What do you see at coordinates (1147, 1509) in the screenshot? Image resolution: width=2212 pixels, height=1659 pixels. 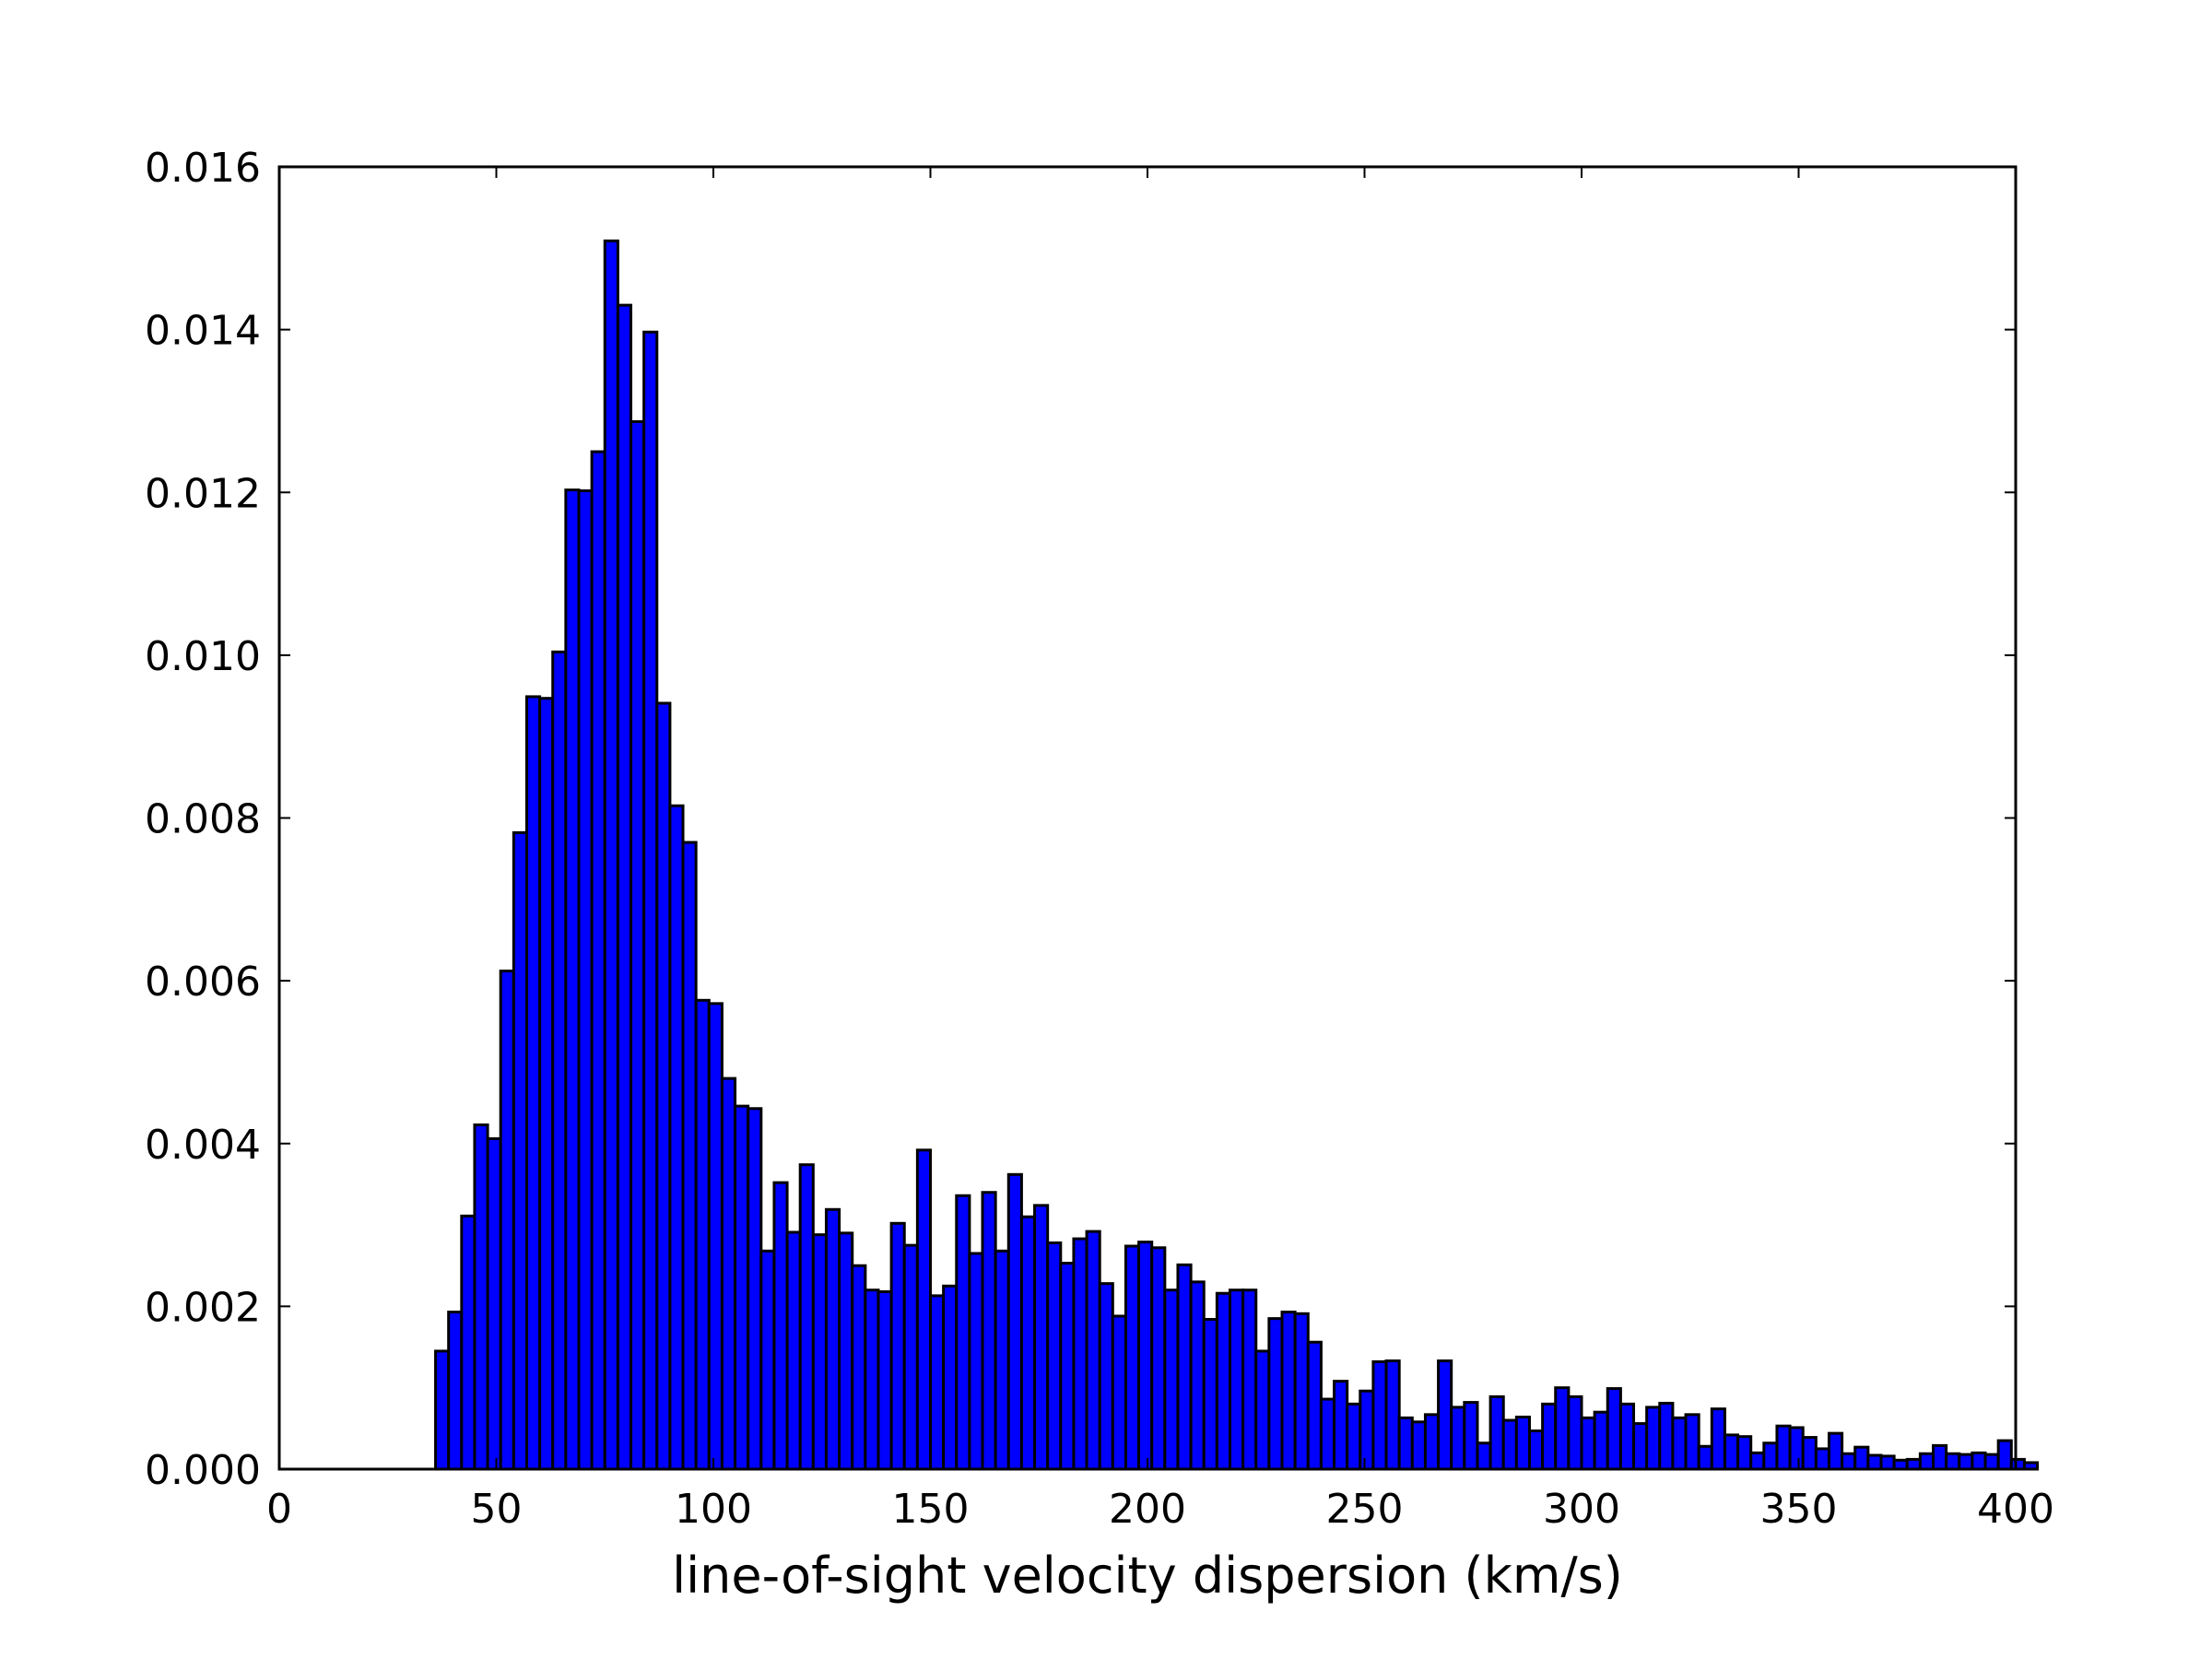 I see `x-tick-label: 200` at bounding box center [1147, 1509].